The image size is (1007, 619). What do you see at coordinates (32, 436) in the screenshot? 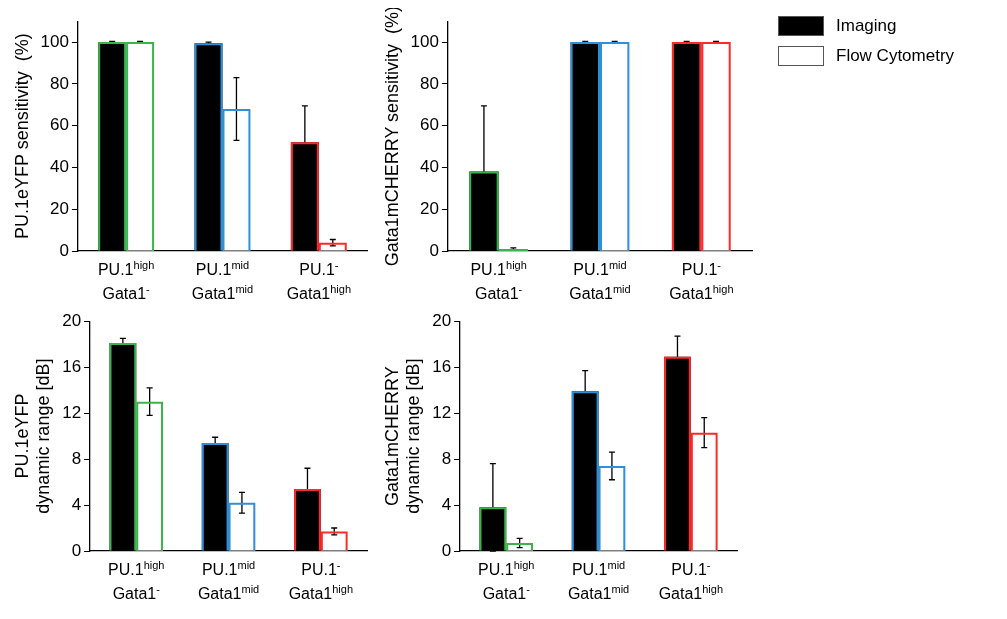
I see `y-axis-title: PU.1eYFP dynamic range [dB]` at bounding box center [32, 436].